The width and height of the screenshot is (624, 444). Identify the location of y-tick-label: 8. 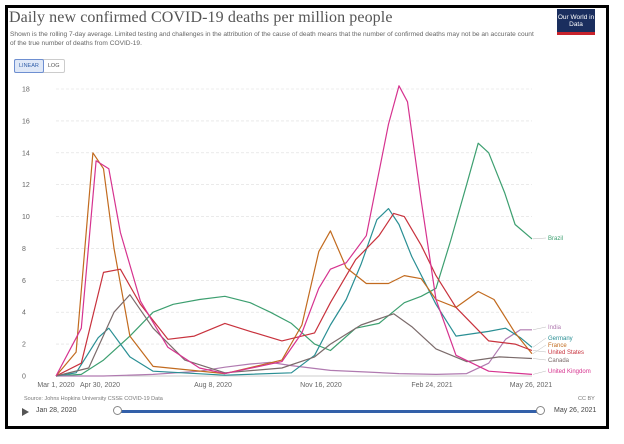
(24, 249).